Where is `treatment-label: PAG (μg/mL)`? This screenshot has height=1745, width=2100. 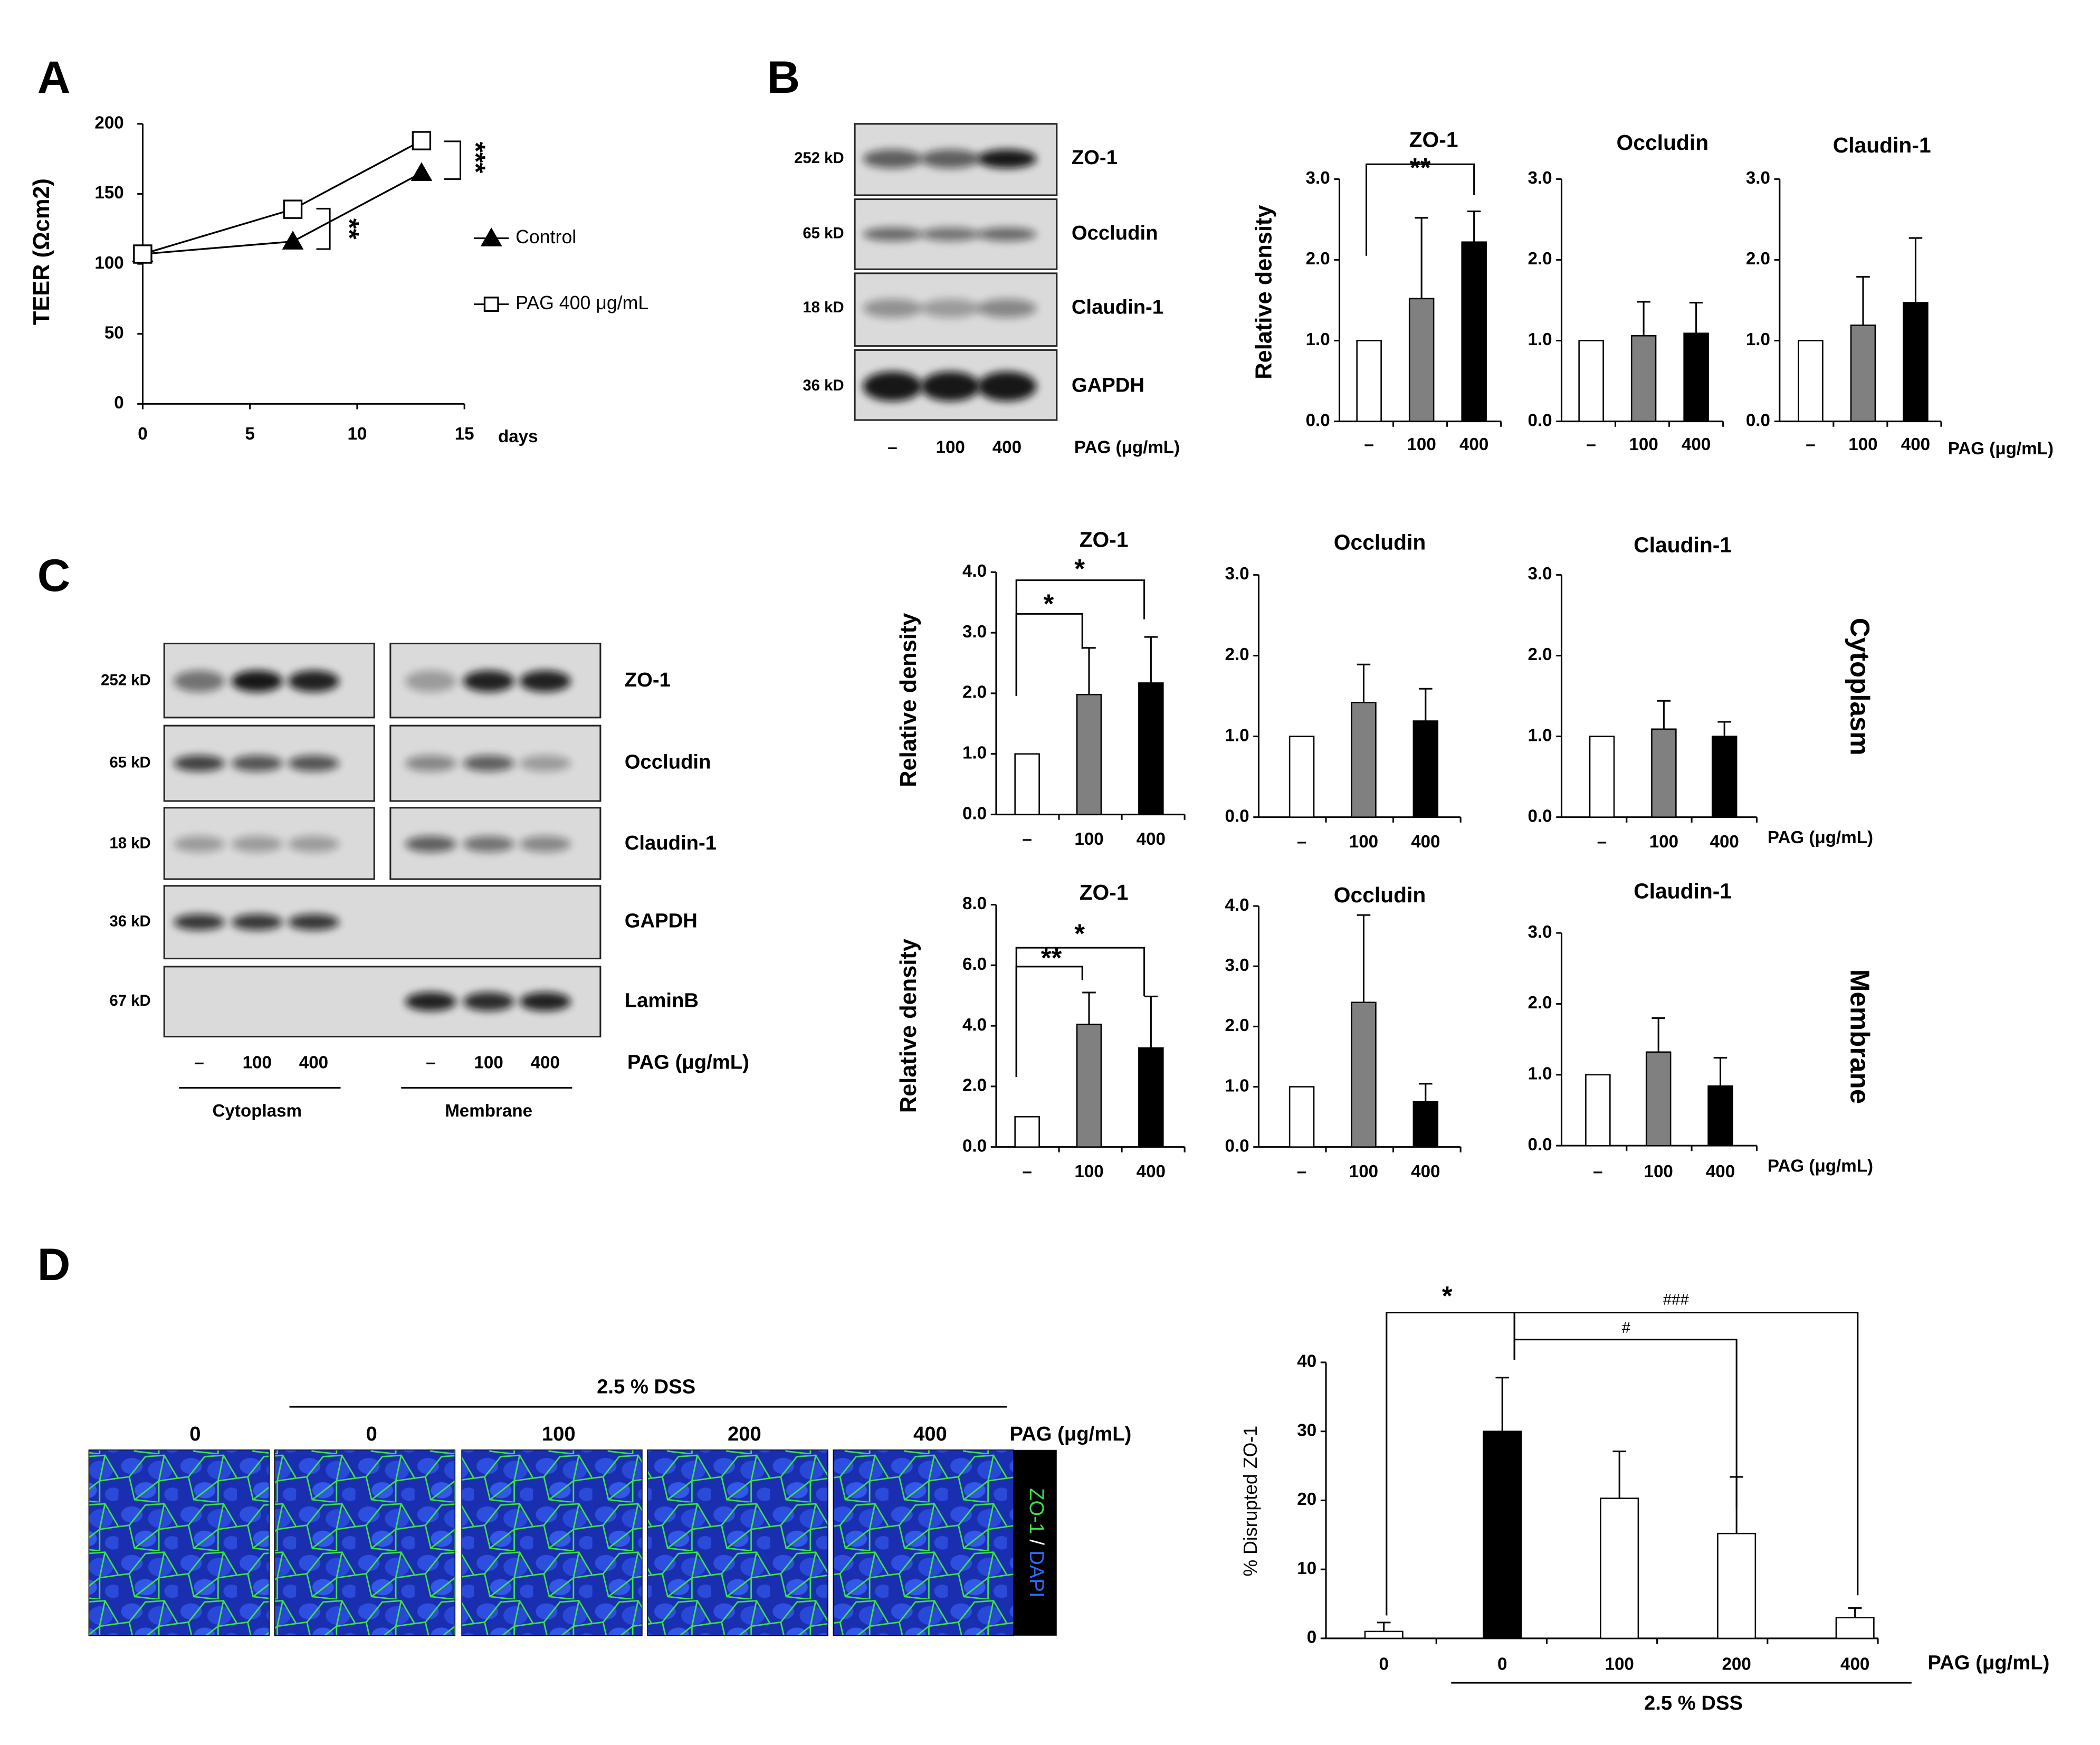
treatment-label: PAG (μg/mL) is located at coordinates (688, 1062).